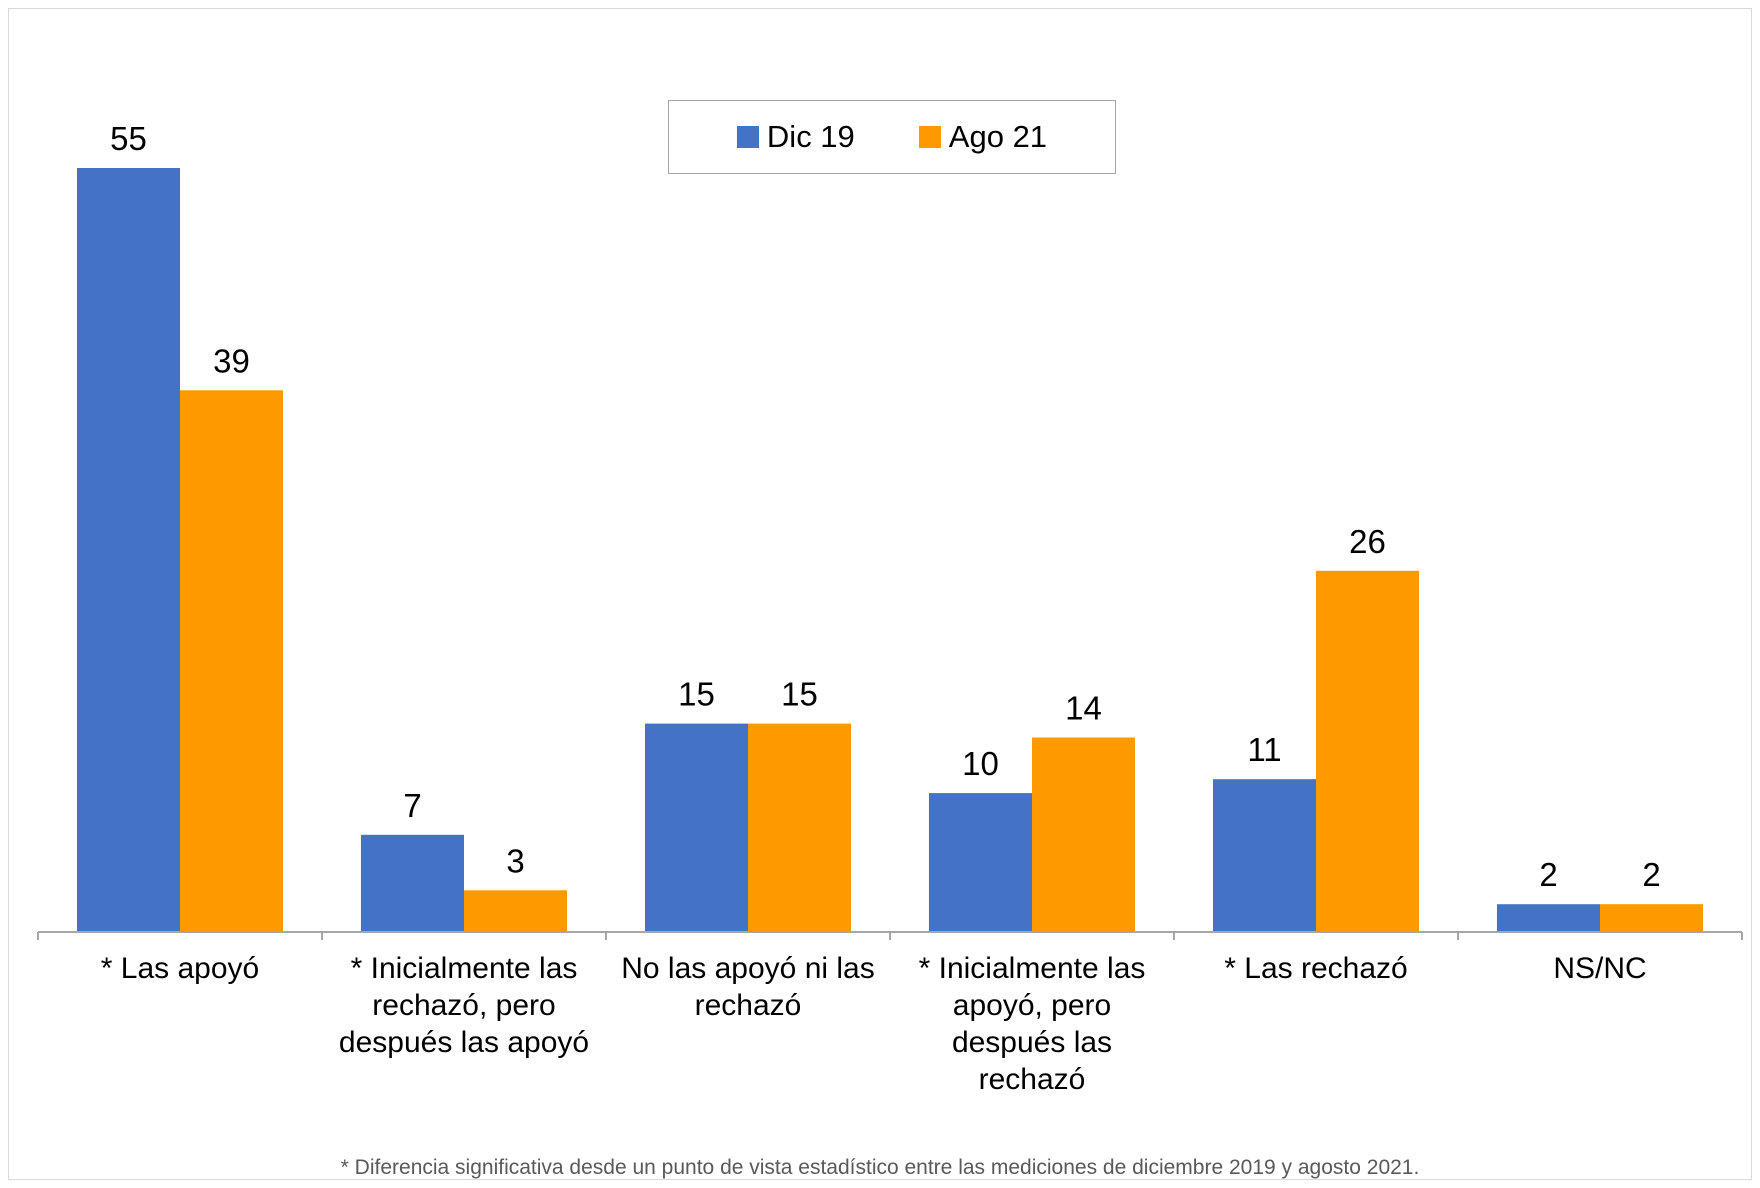  What do you see at coordinates (464, 1042) in the screenshot?
I see `category-label-line: después las apoyó` at bounding box center [464, 1042].